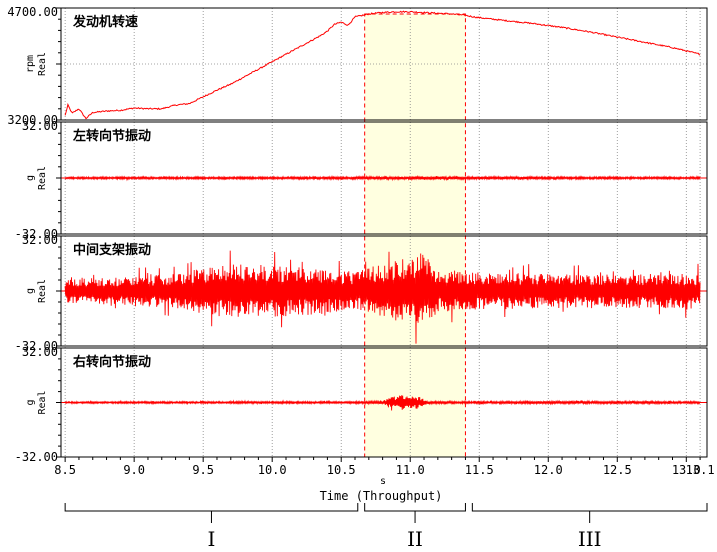 The image size is (717, 552). What do you see at coordinates (112, 136) in the screenshot?
I see `panel-title: 左转向节振动` at bounding box center [112, 136].